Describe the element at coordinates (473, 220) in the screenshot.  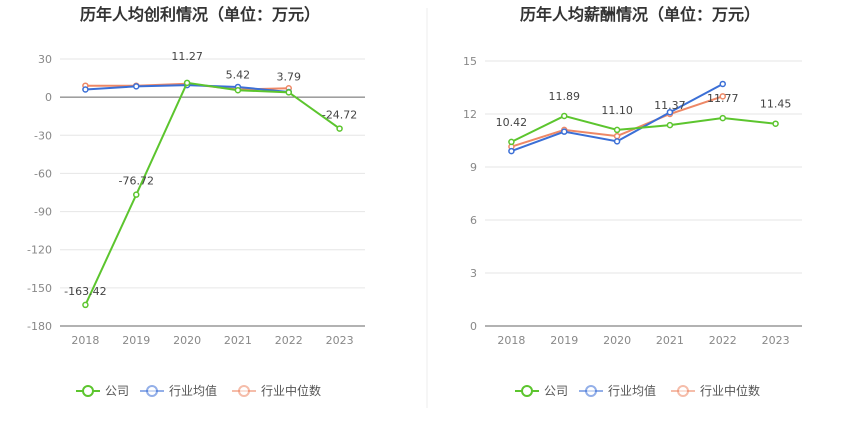
I see `y-tick-label: 6` at that location.